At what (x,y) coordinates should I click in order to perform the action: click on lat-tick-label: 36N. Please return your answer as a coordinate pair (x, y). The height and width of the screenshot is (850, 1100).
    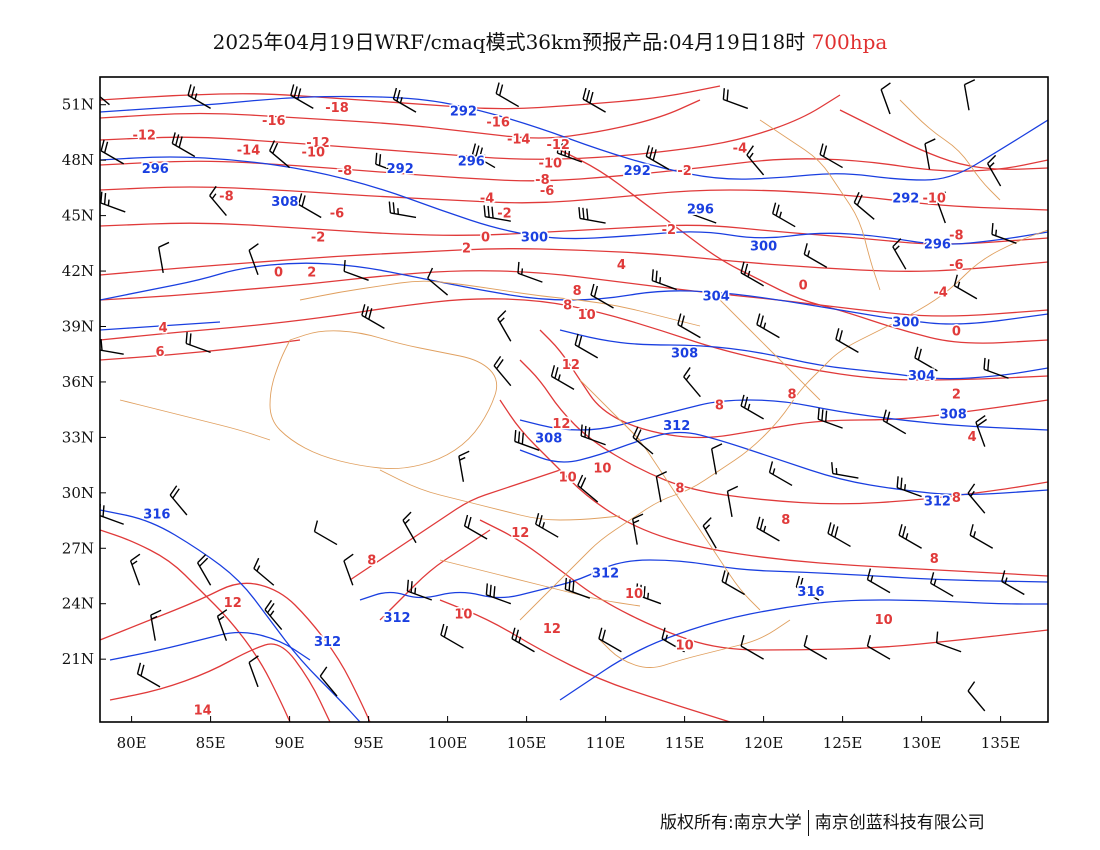
    Looking at the image, I should click on (78, 382).